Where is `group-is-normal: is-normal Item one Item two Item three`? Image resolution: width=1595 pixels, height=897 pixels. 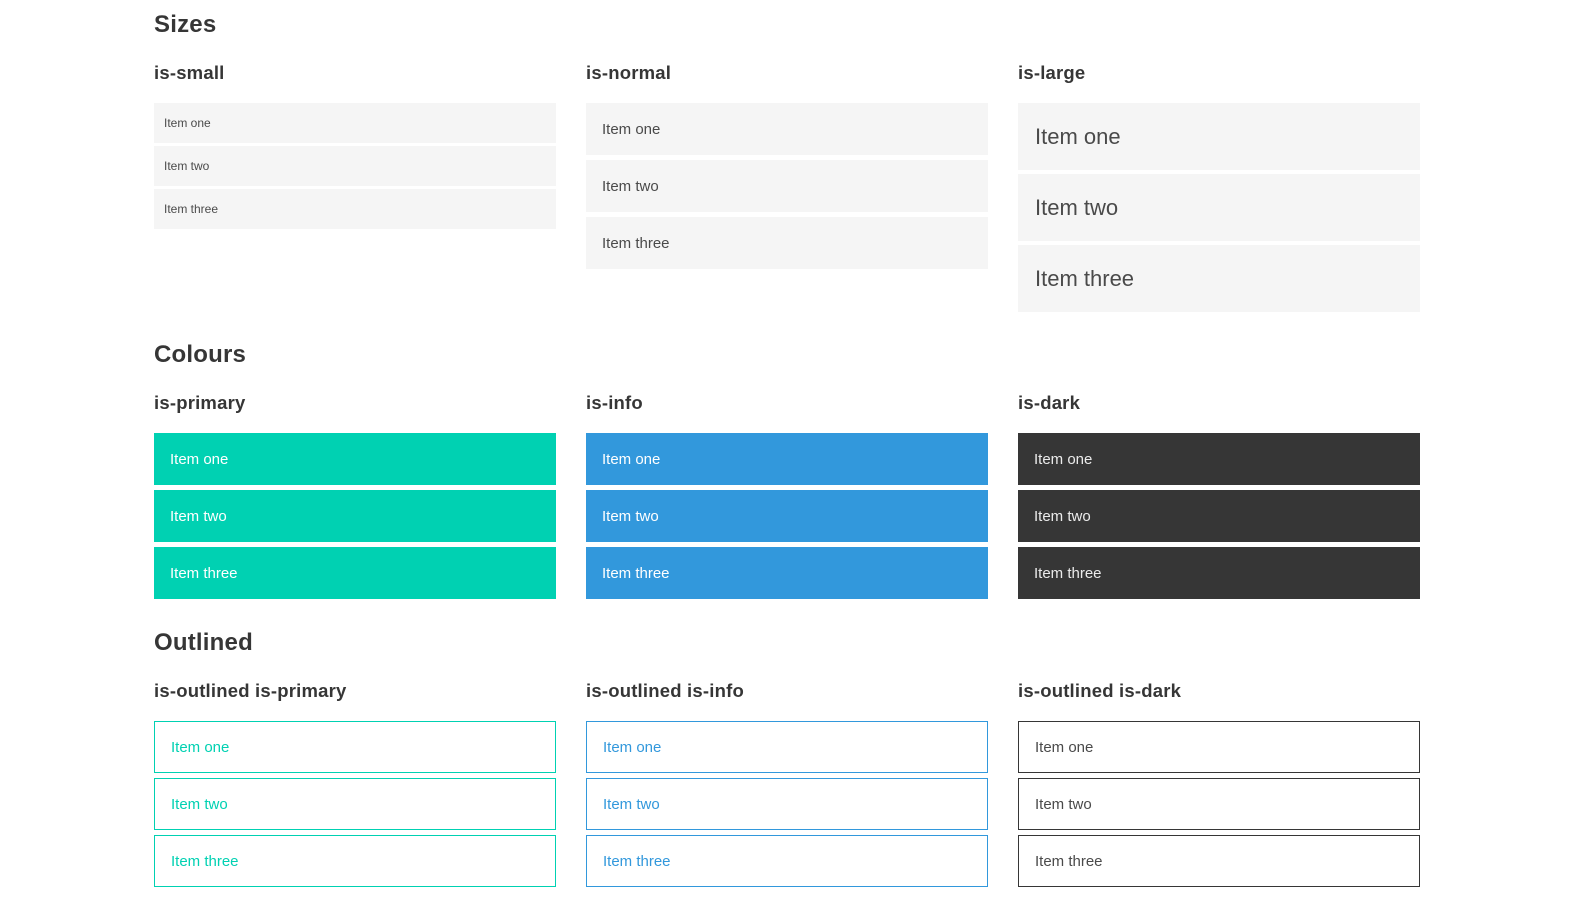 group-is-normal: is-normal Item one Item two Item three is located at coordinates (787, 167).